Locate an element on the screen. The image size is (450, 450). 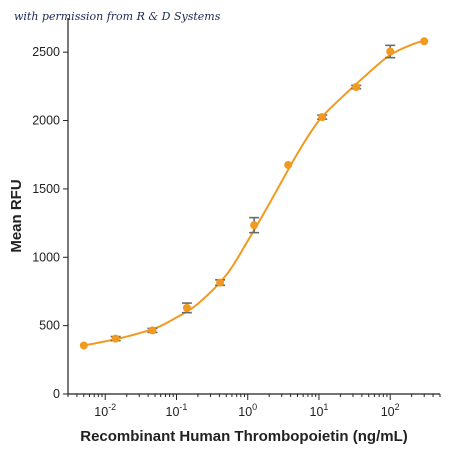
y-tick-label: 500 is located at coordinates (49, 326).